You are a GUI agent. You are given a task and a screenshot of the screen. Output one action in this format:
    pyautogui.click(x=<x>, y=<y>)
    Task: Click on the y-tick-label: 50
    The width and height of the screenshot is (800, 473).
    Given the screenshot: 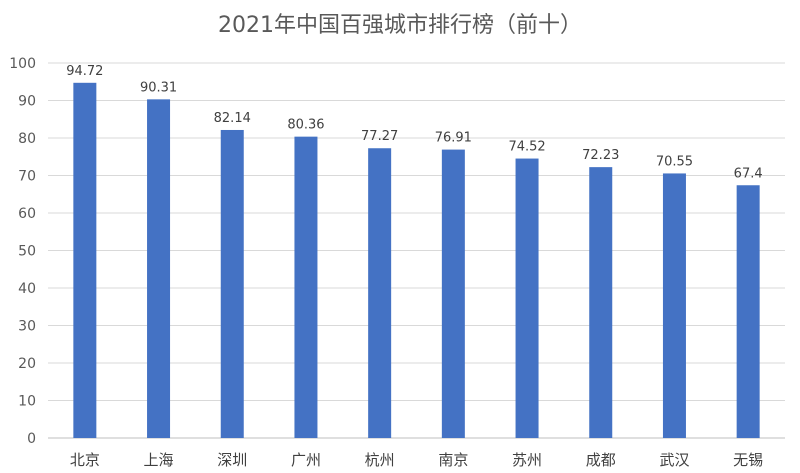 What is the action you would take?
    pyautogui.click(x=27, y=252)
    